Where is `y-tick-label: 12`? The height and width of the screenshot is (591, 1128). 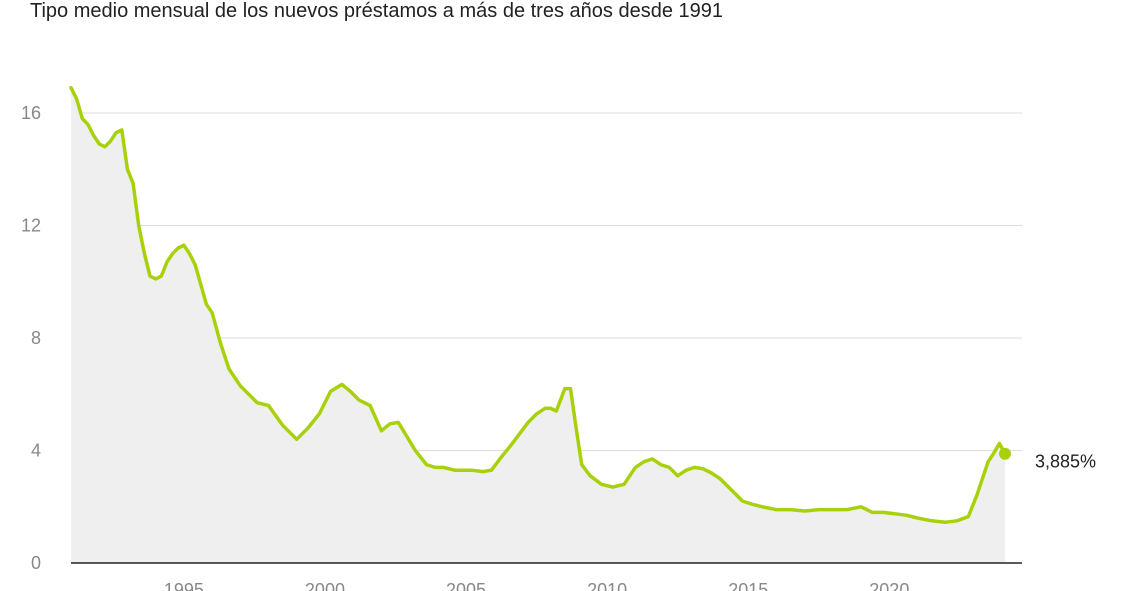
y-tick-label: 12 is located at coordinates (31, 226).